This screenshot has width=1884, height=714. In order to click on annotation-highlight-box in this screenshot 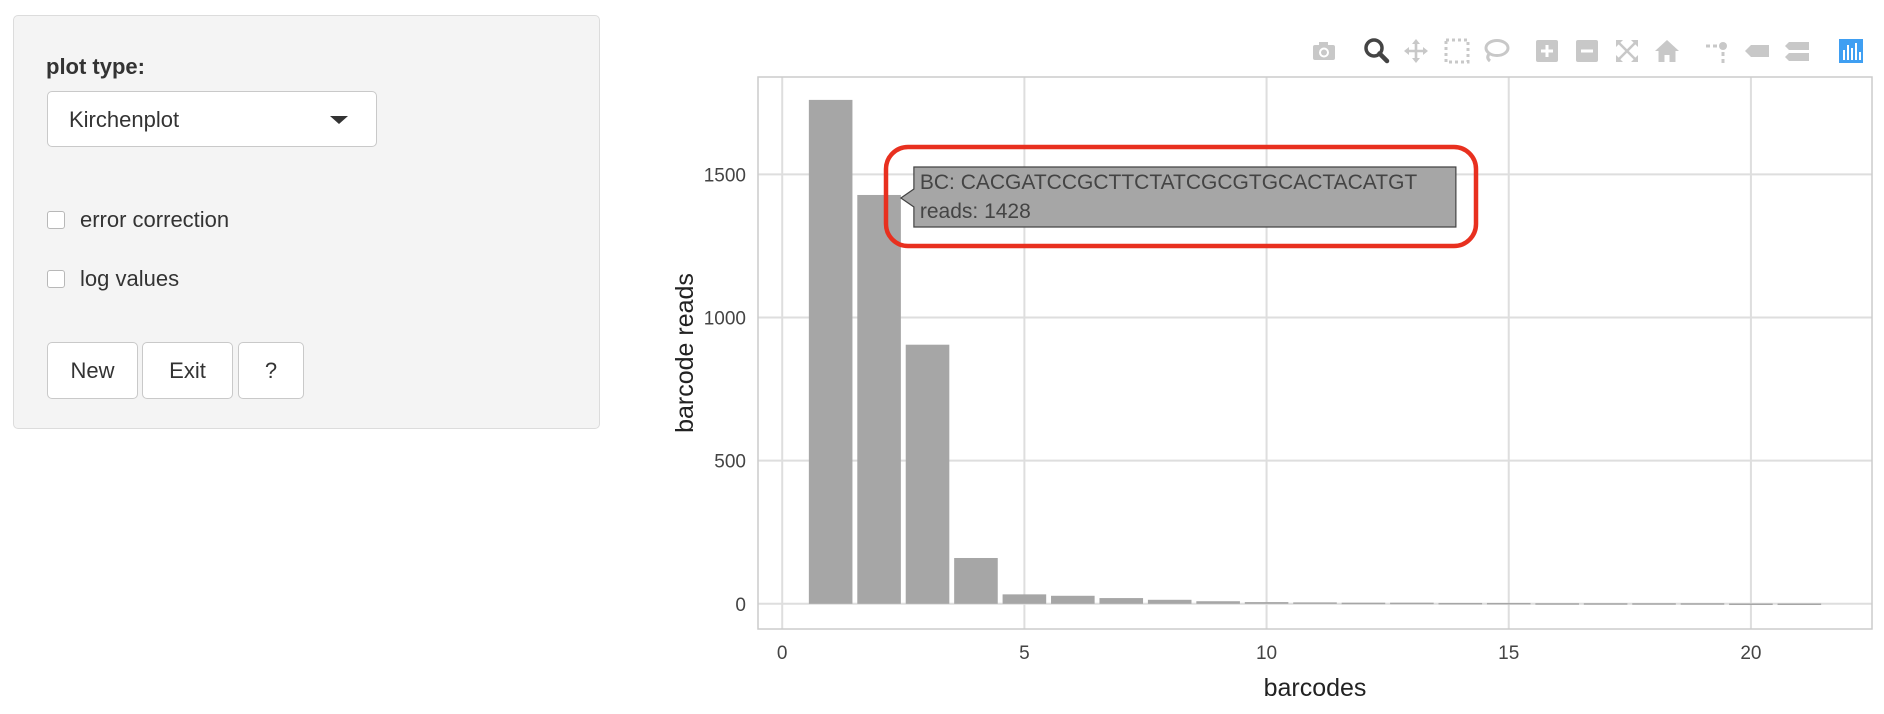, I will do `click(1181, 196)`.